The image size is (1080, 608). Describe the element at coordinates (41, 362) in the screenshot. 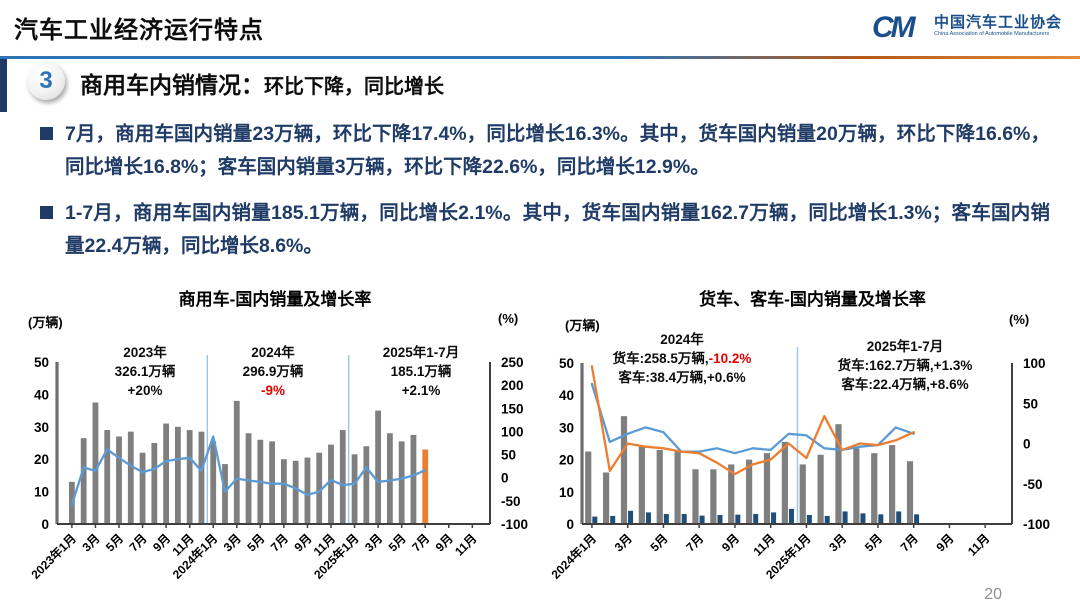

I see `left-axis-tick-label: 50` at that location.